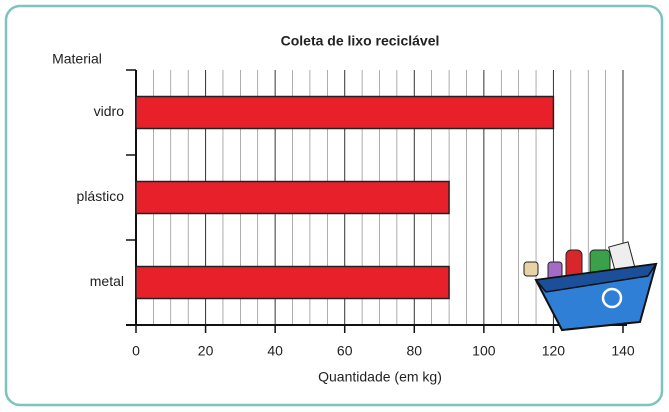  I want to click on x-tick-label: 140, so click(623, 351).